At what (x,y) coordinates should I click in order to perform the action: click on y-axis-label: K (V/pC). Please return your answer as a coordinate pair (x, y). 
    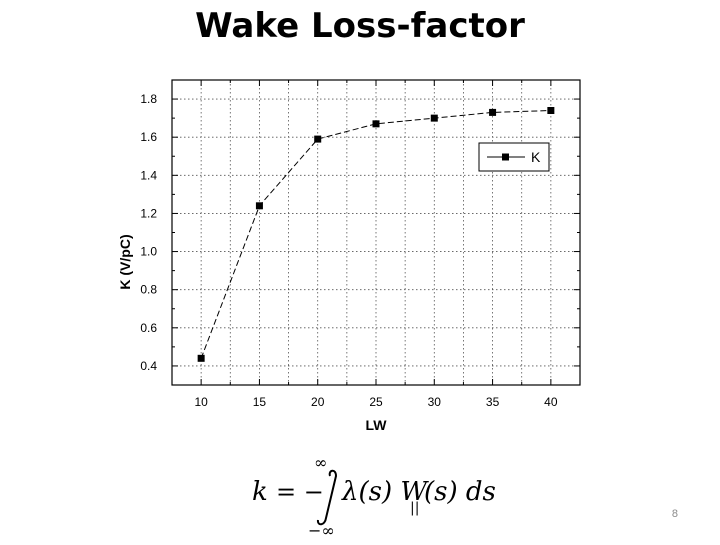
    Looking at the image, I should click on (125, 261).